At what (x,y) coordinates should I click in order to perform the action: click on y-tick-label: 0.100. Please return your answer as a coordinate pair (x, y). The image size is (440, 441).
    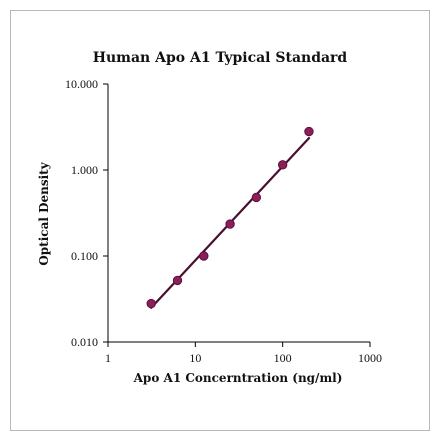
    Looking at the image, I should click on (84, 256).